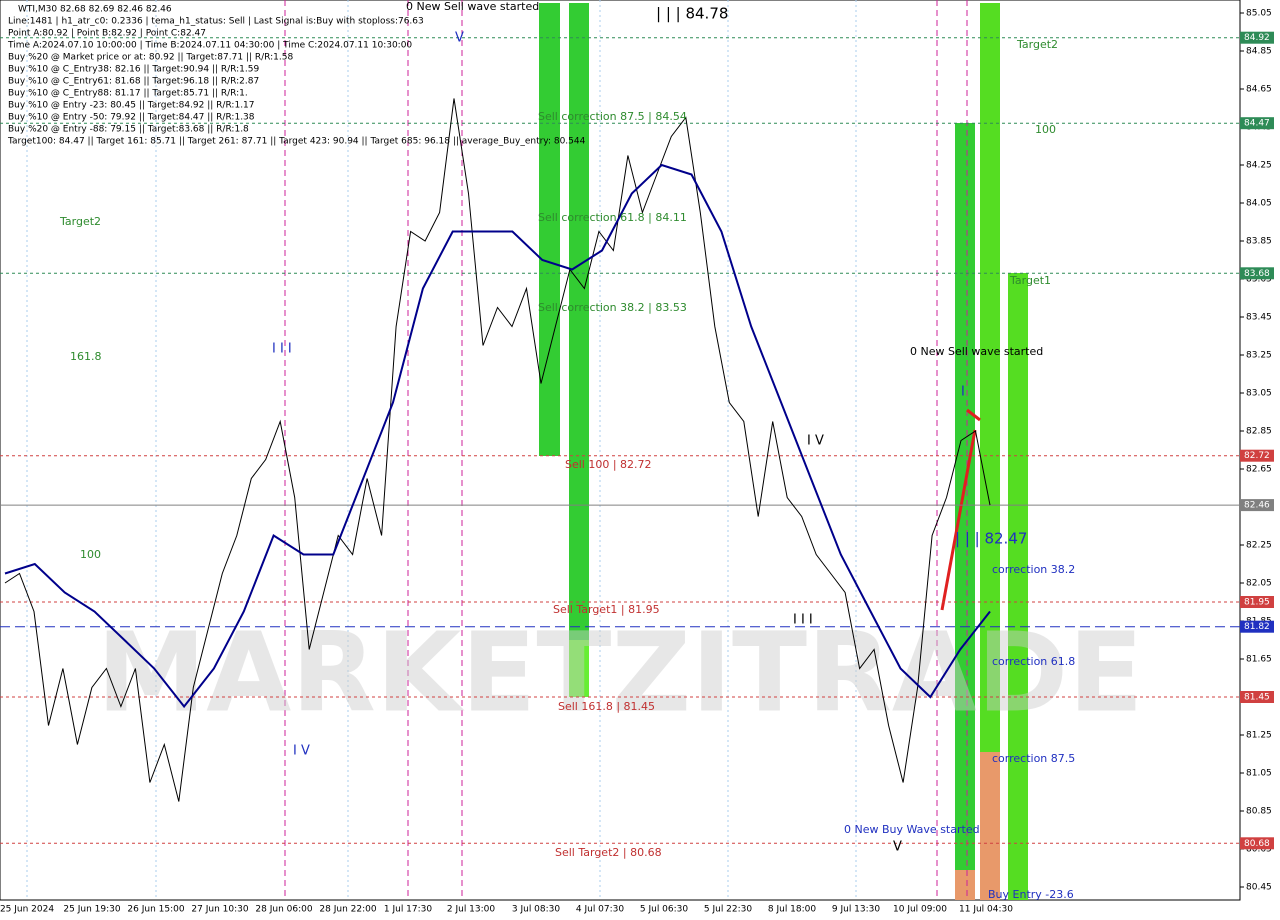  What do you see at coordinates (1259, 318) in the screenshot?
I see `y-tick-label: 83.45` at bounding box center [1259, 318].